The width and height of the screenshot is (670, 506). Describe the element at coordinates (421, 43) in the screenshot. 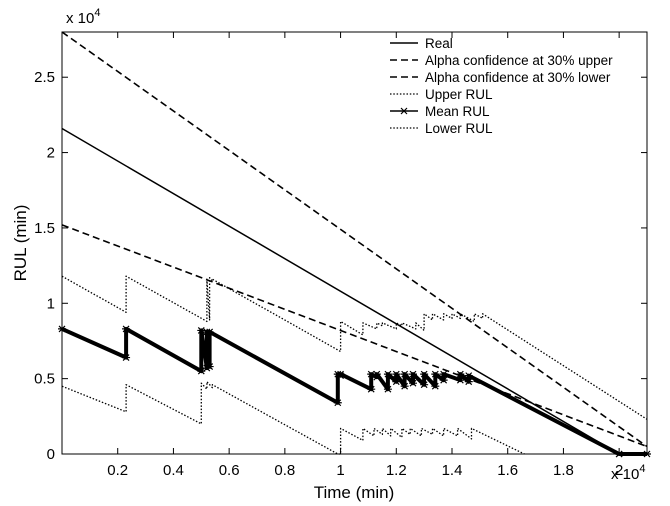

I see `legend-entry-real: Real` at that location.